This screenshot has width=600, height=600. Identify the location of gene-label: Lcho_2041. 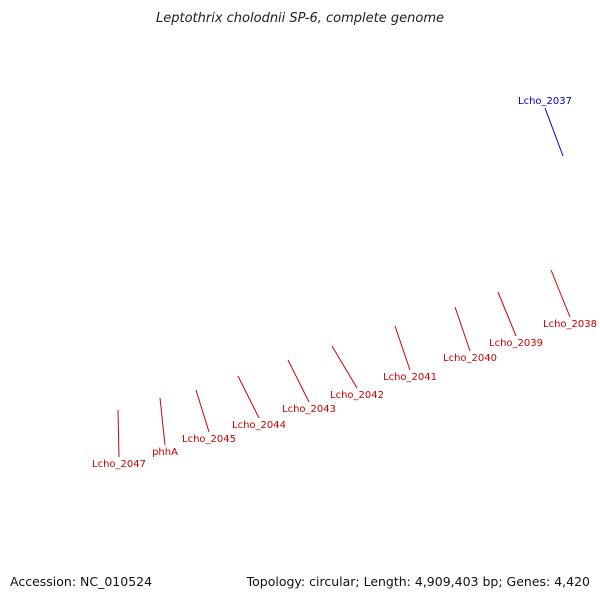
(410, 377).